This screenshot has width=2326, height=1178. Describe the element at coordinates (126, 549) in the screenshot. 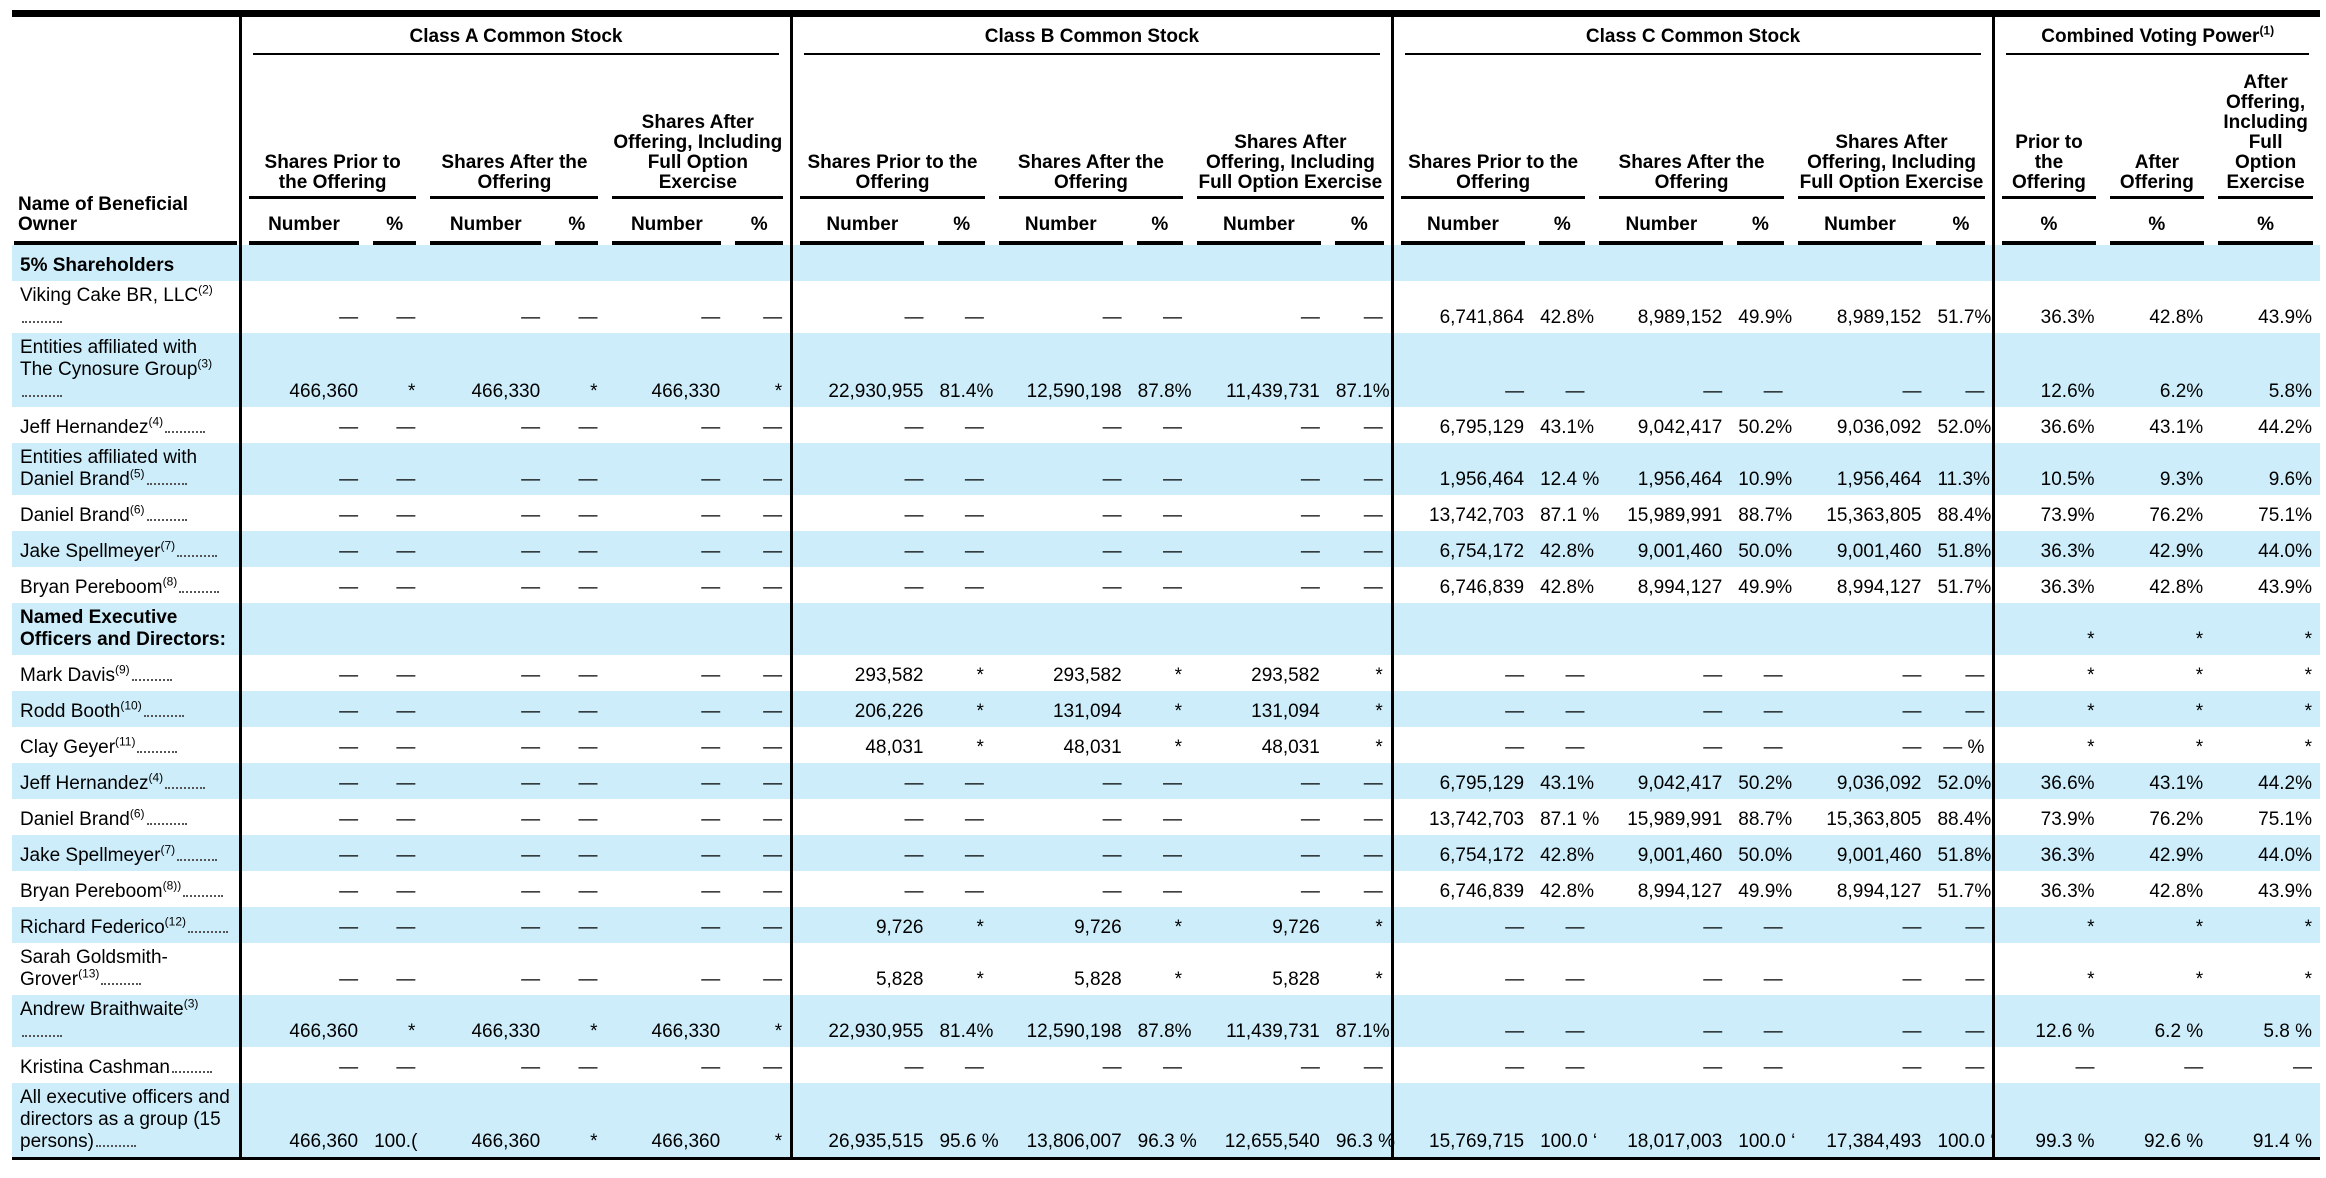

I see `owner-name: Jake Spellmeyer(7)` at that location.